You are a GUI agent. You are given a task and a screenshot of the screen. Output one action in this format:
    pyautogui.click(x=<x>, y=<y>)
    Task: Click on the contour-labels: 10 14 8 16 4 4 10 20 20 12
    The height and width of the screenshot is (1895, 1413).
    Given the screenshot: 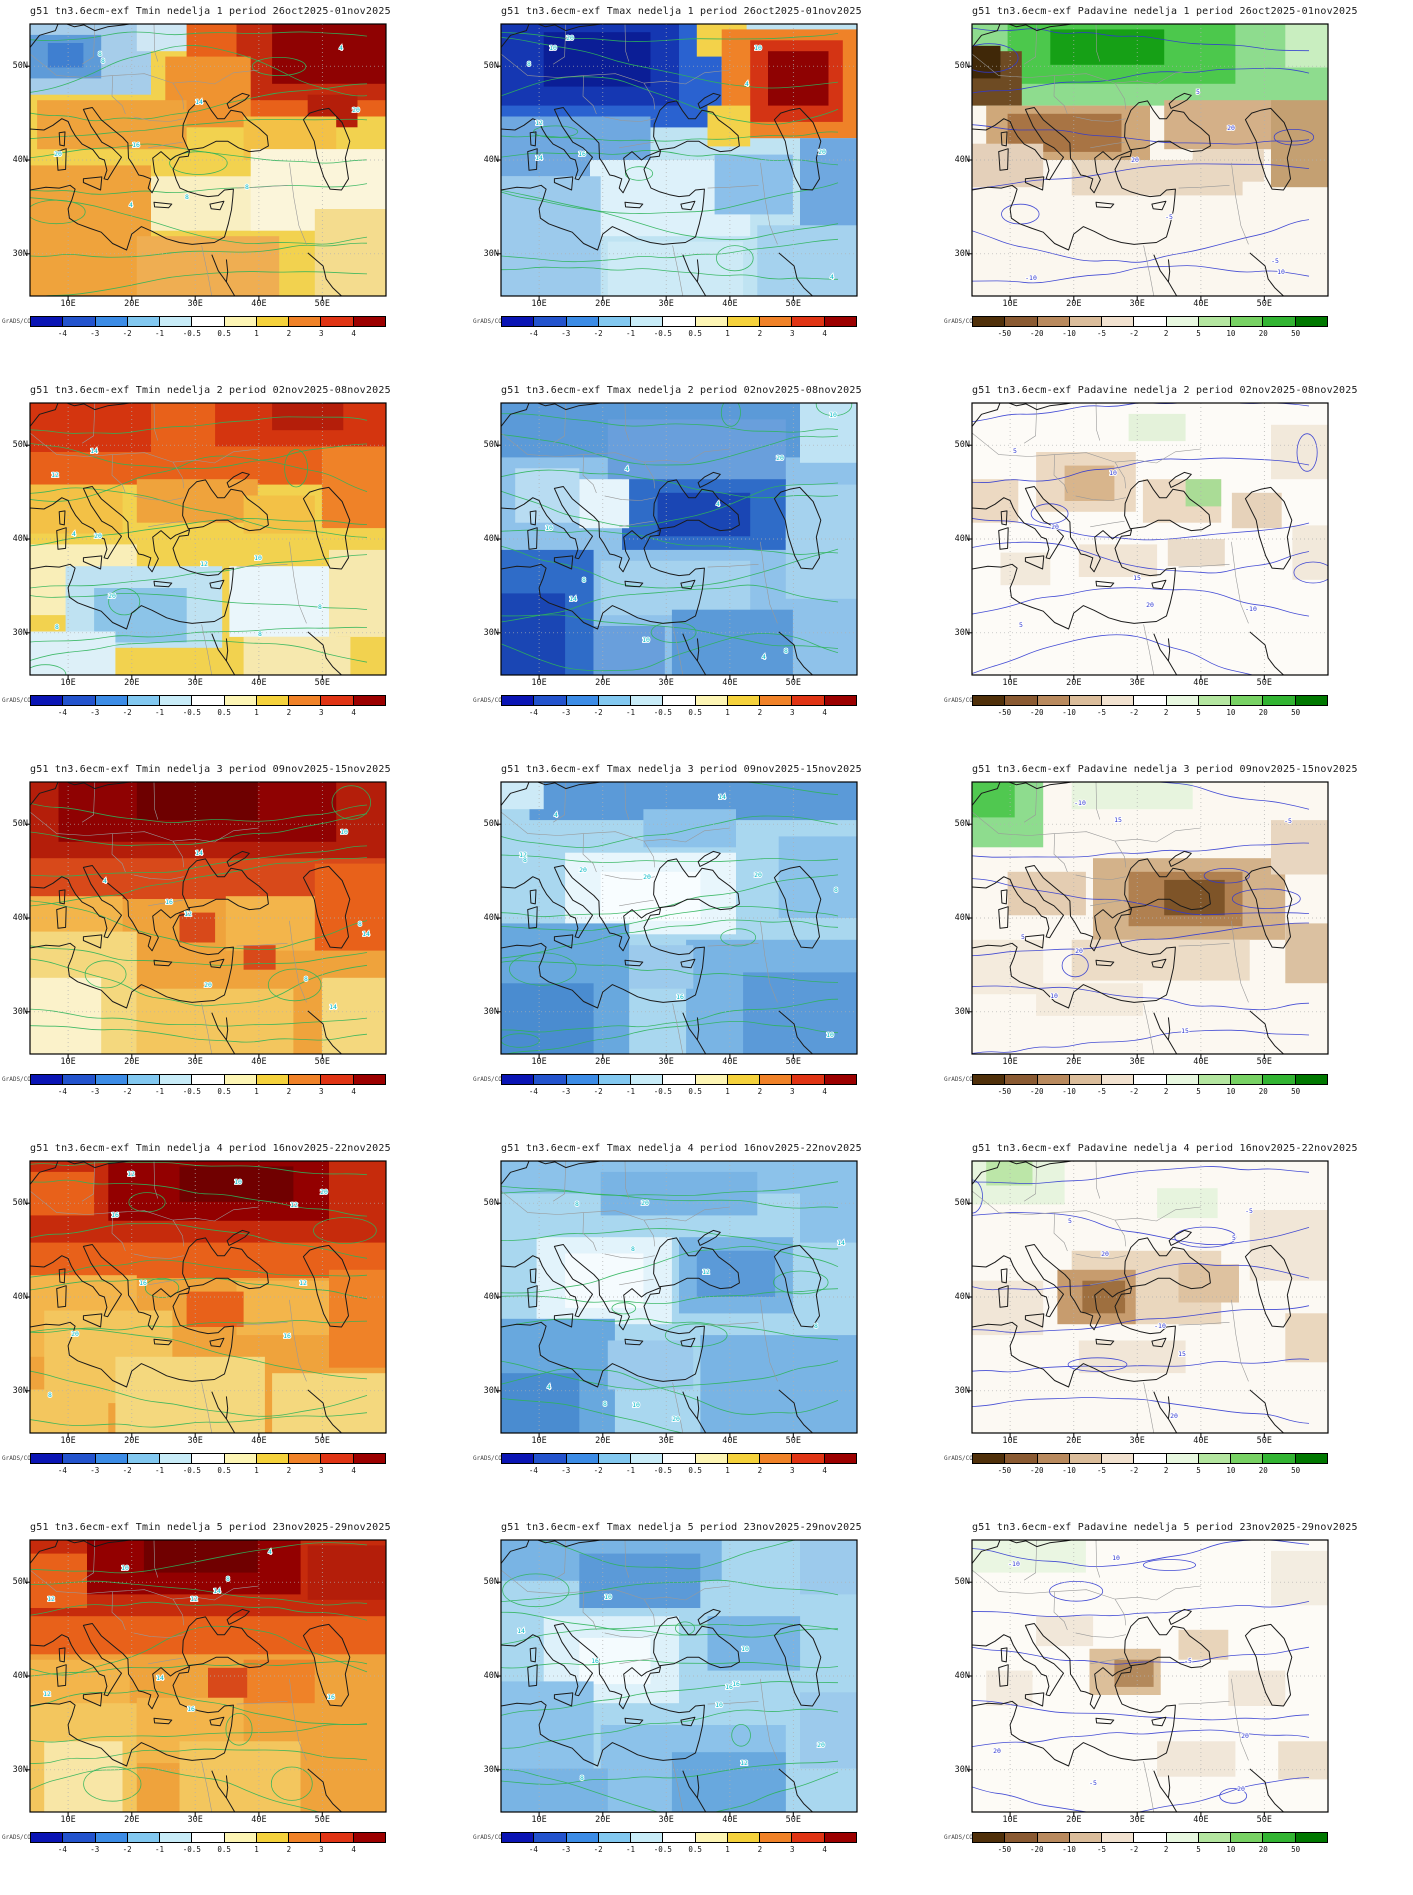 What is the action you would take?
    pyautogui.click(x=680, y=157)
    